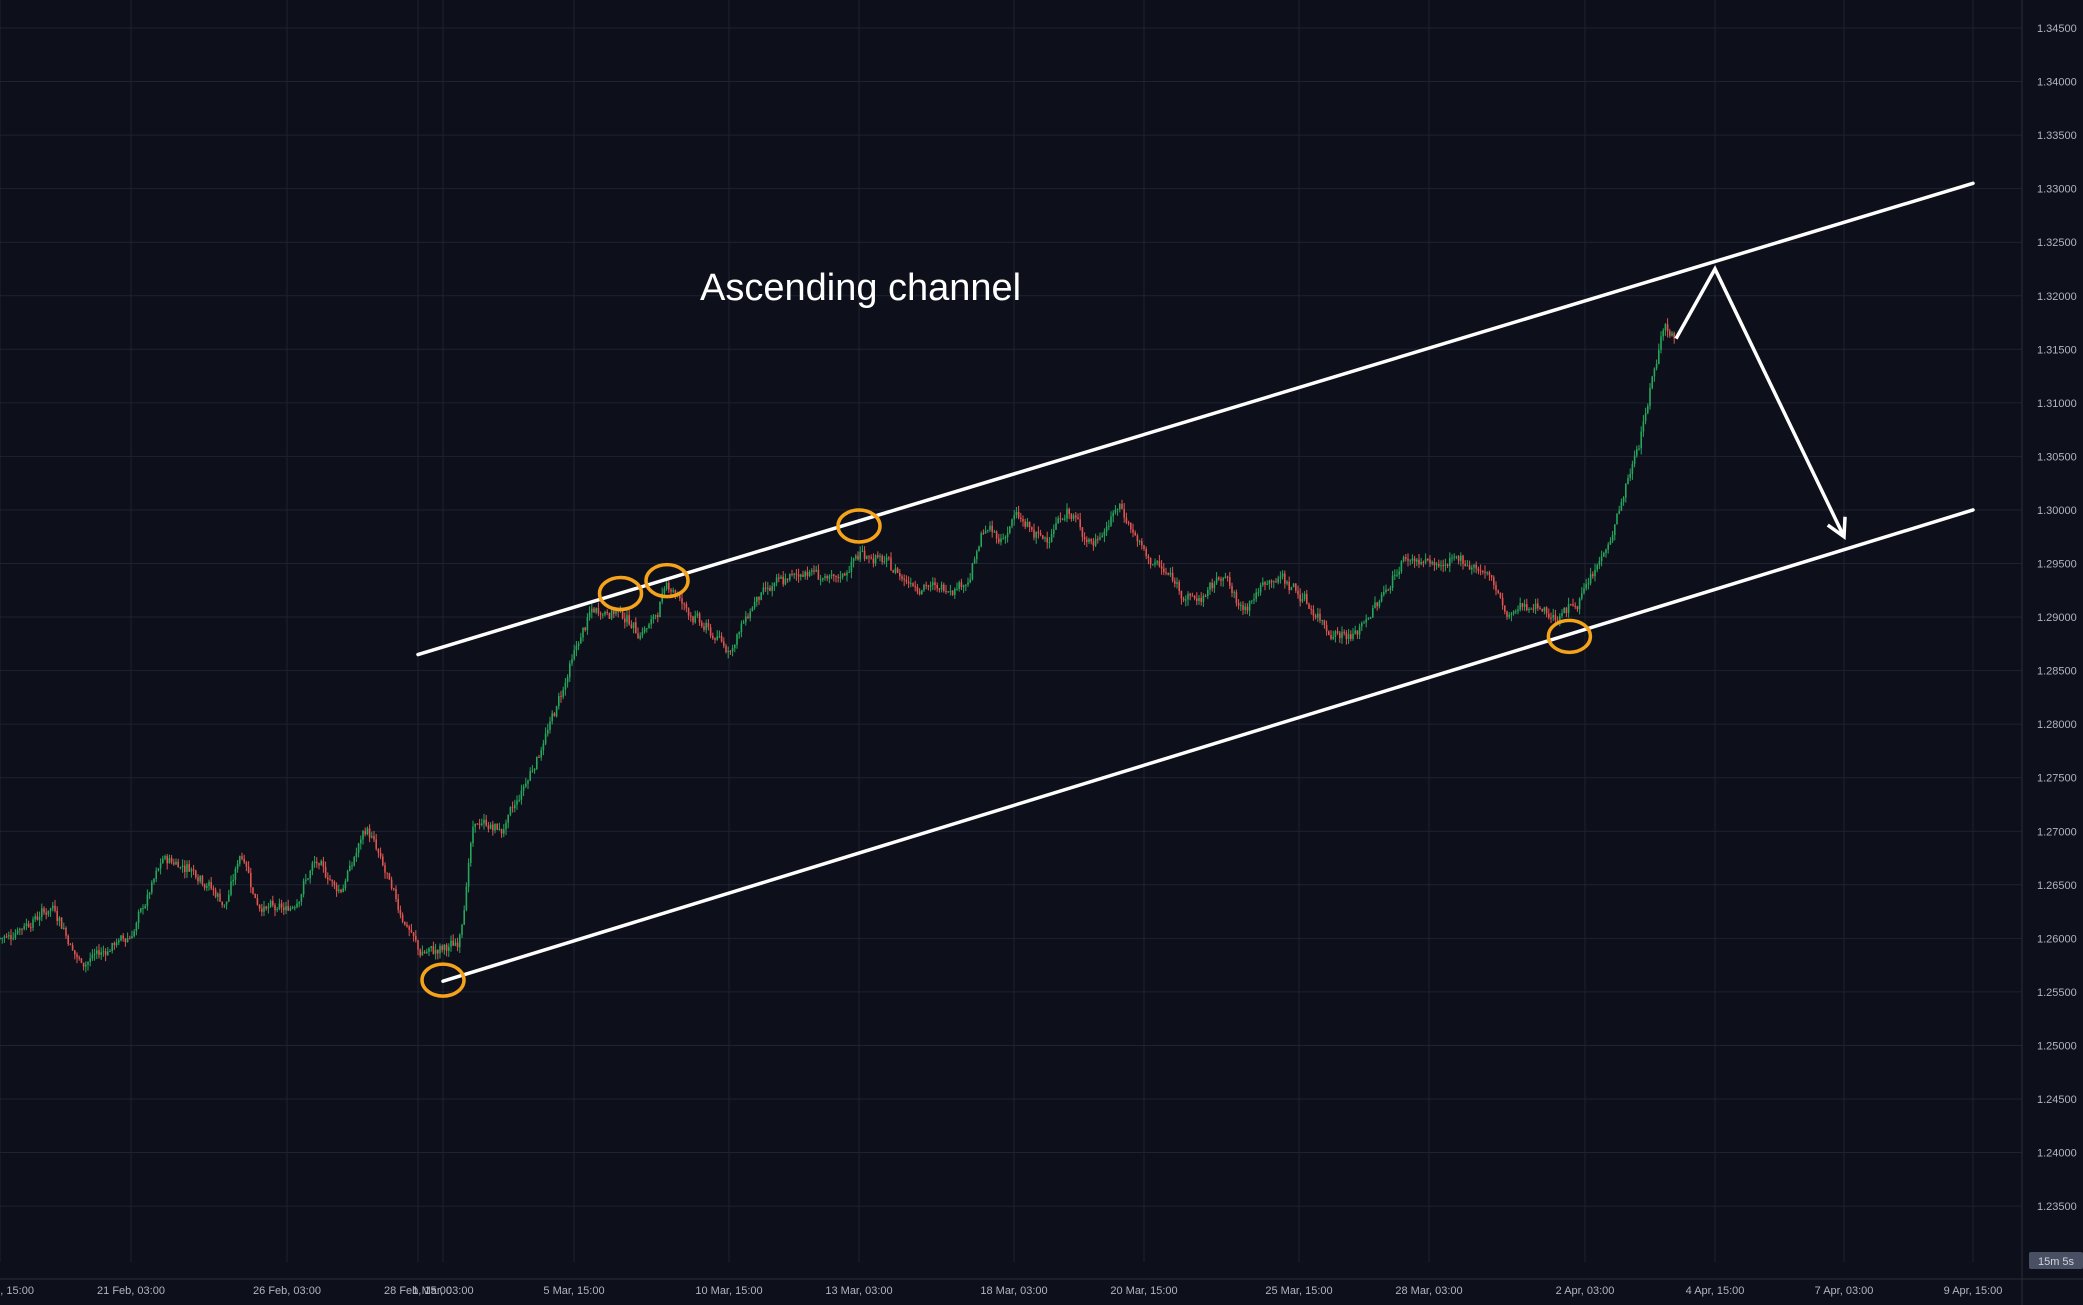 The image size is (2083, 1305). What do you see at coordinates (287, 1291) in the screenshot?
I see `time-tick-label: 26 Feb, 03:00` at bounding box center [287, 1291].